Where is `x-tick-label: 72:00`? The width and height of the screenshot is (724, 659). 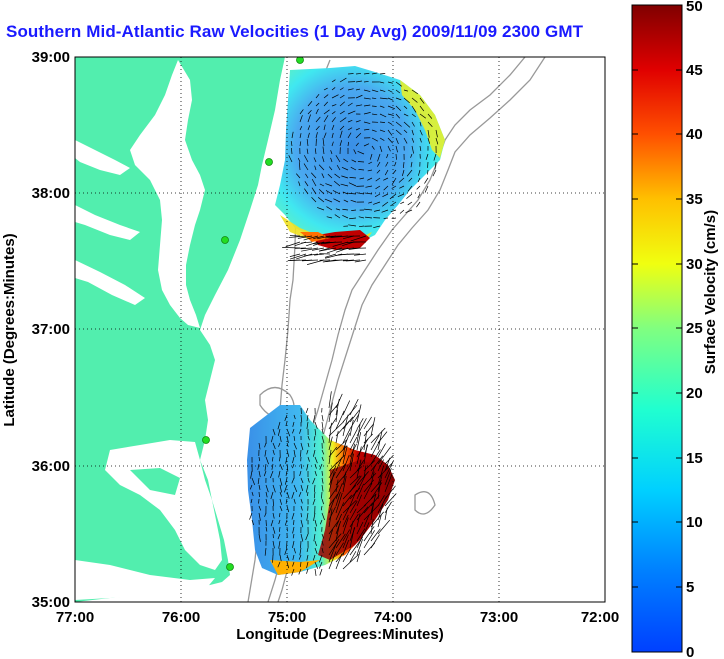
x-tick-label: 72:00 is located at coordinates (600, 617).